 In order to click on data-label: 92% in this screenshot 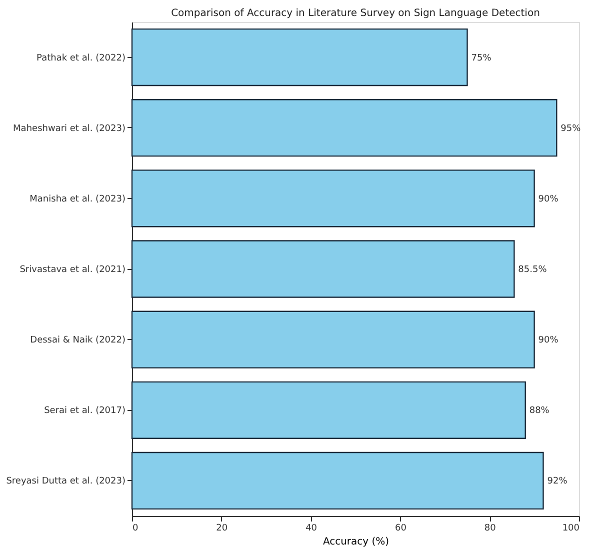, I will do `click(557, 481)`.